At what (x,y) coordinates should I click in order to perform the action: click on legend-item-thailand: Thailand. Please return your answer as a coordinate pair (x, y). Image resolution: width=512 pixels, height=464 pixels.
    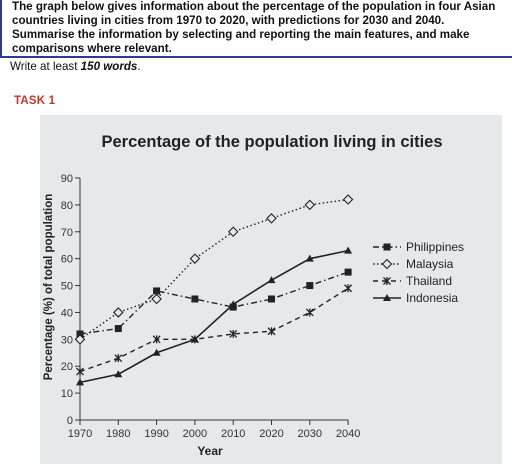
    Looking at the image, I should click on (412, 281).